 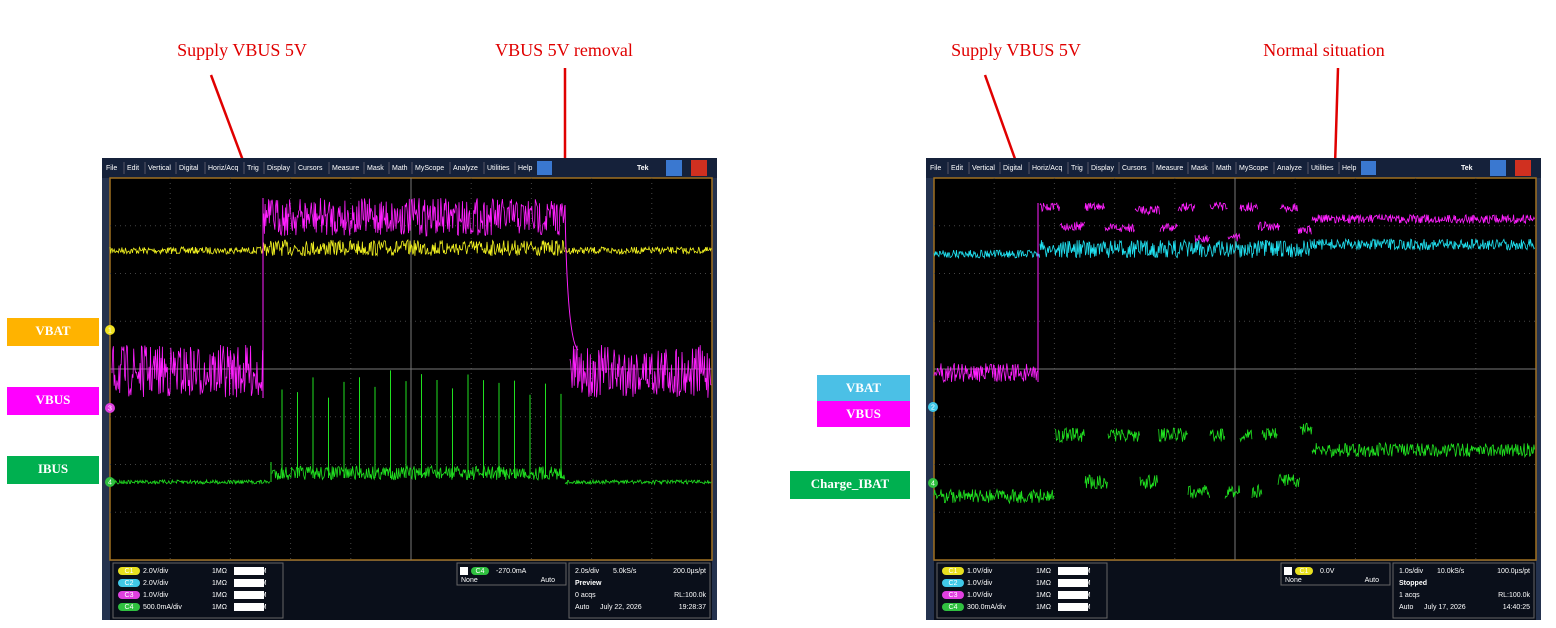 What do you see at coordinates (1016, 50) in the screenshot?
I see `annotation: Supply VBUS 5V` at bounding box center [1016, 50].